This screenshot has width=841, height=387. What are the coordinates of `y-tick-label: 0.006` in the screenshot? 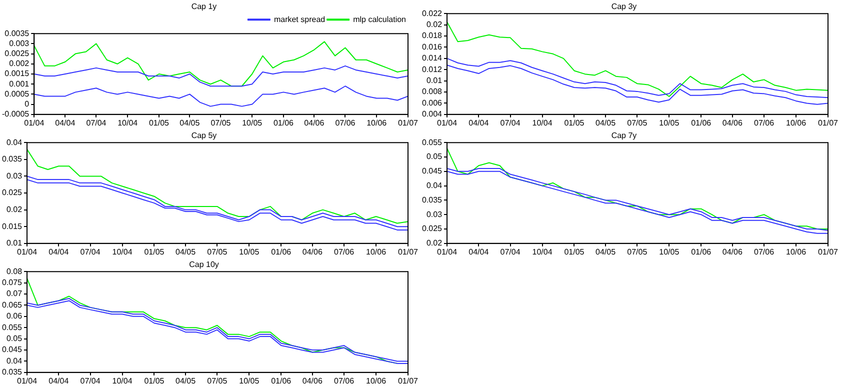 It's located at (432, 103).